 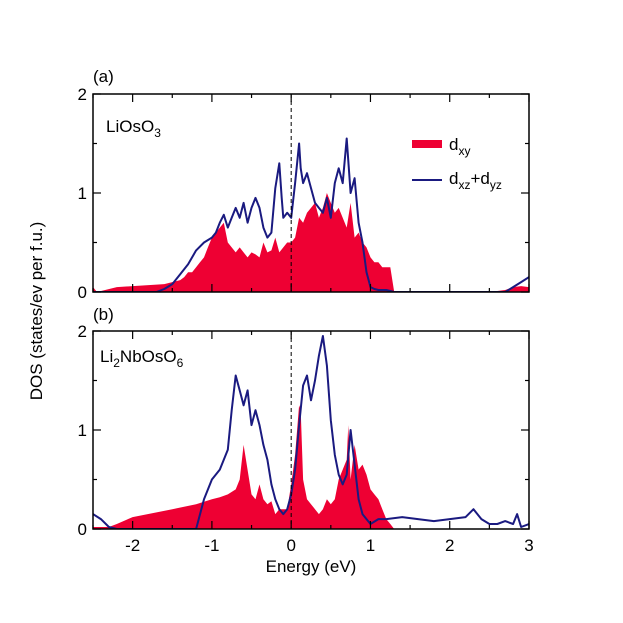 I want to click on panel-b-y-tick-label: 1, so click(x=82, y=430).